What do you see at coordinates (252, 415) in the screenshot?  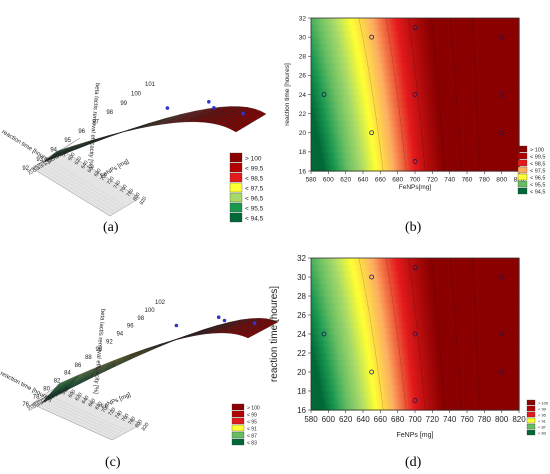 I see `legend-label: < 99` at bounding box center [252, 415].